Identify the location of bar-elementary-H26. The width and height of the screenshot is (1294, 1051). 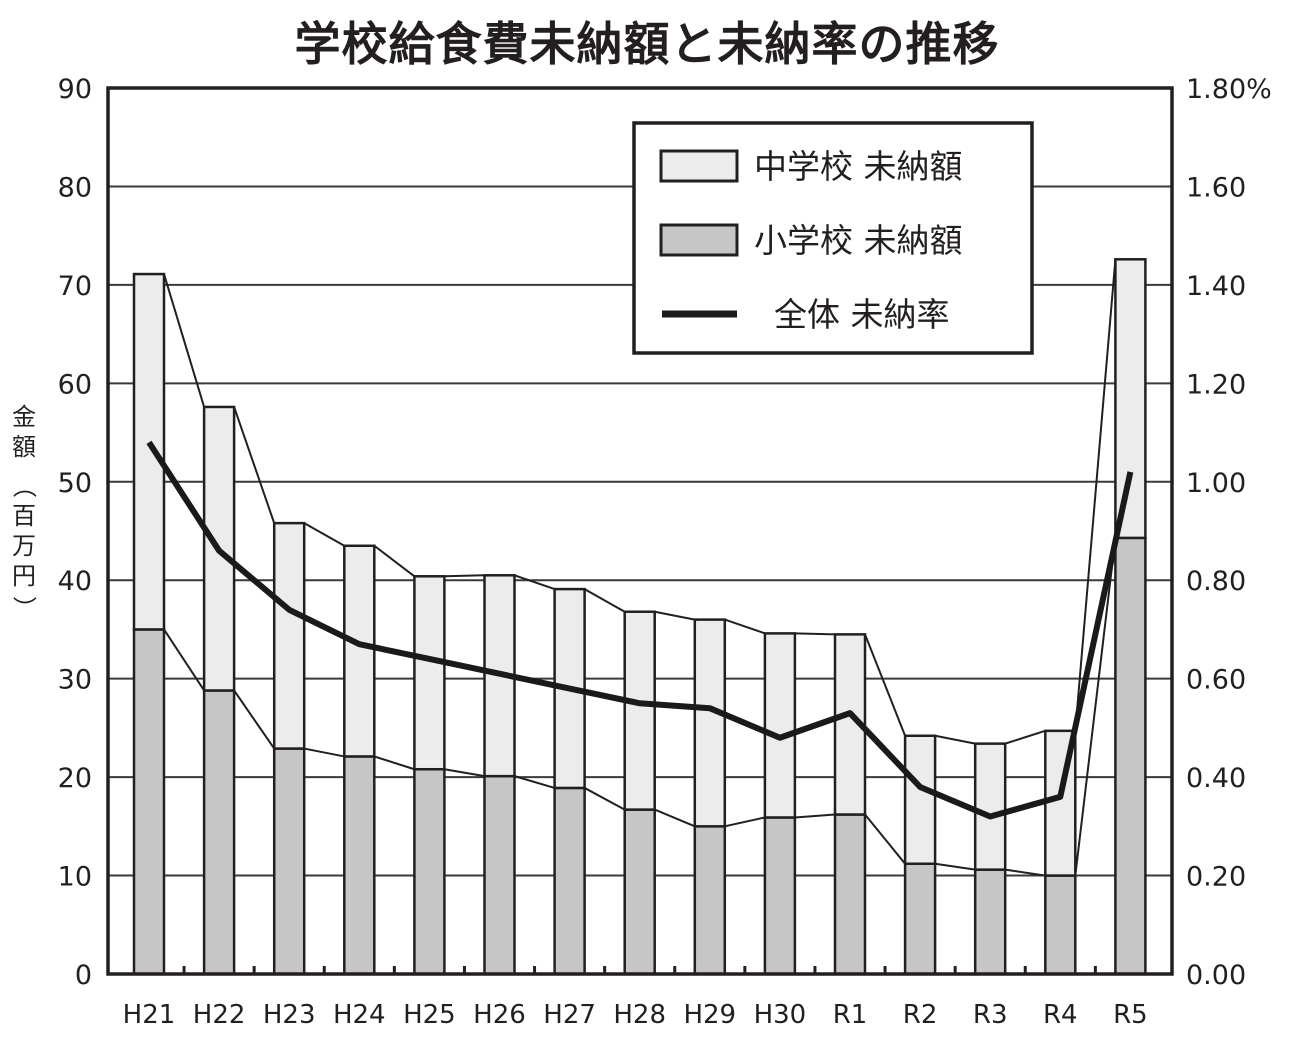
(499, 875).